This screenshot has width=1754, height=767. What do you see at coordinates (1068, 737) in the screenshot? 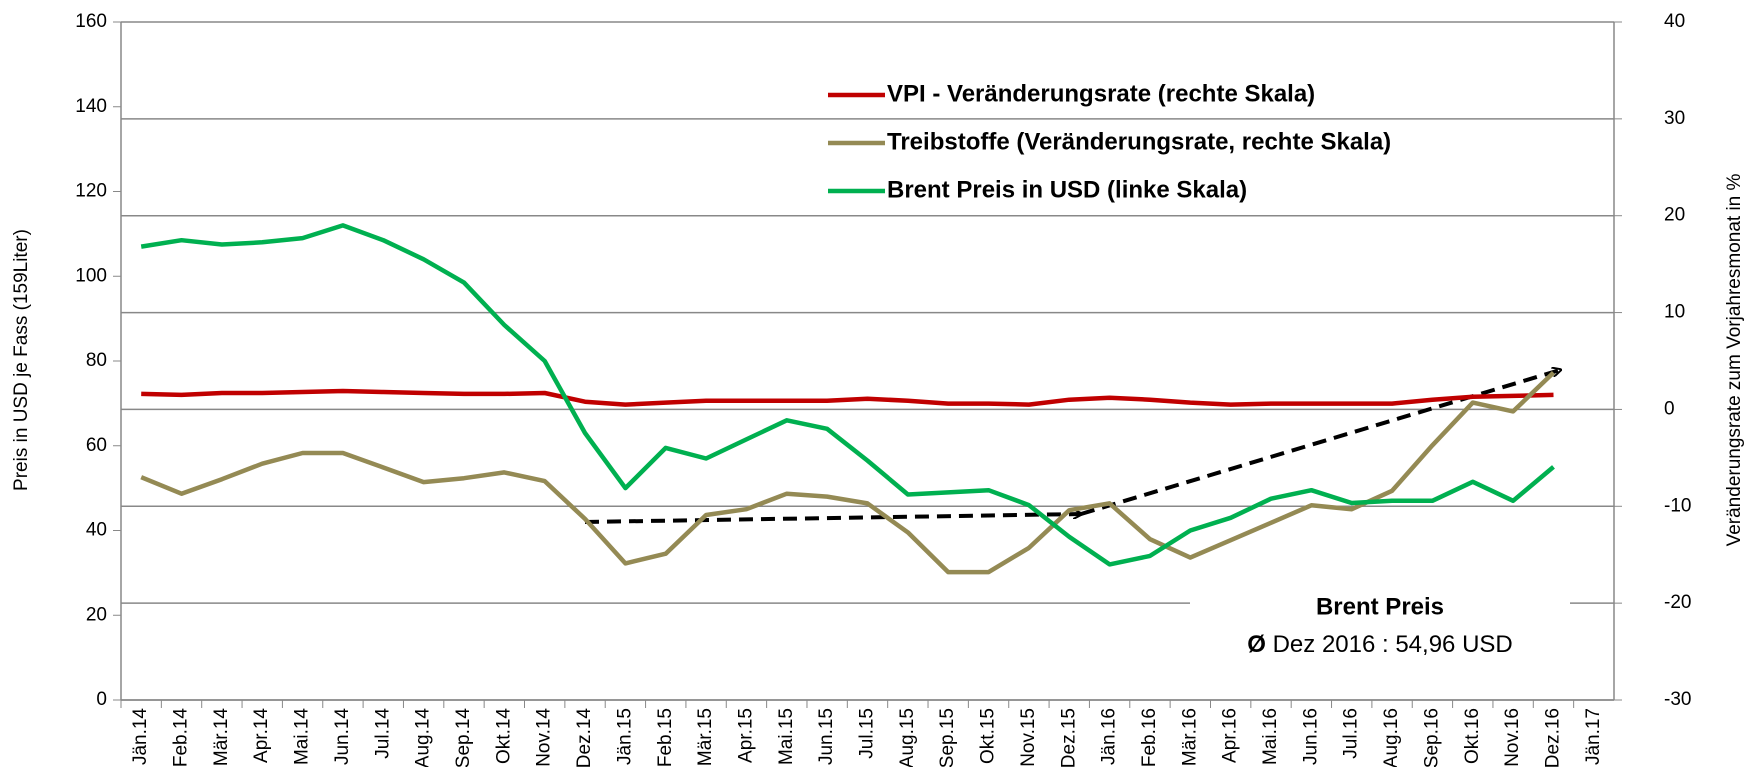
I see `x-tick-label: Dez.15` at bounding box center [1068, 737].